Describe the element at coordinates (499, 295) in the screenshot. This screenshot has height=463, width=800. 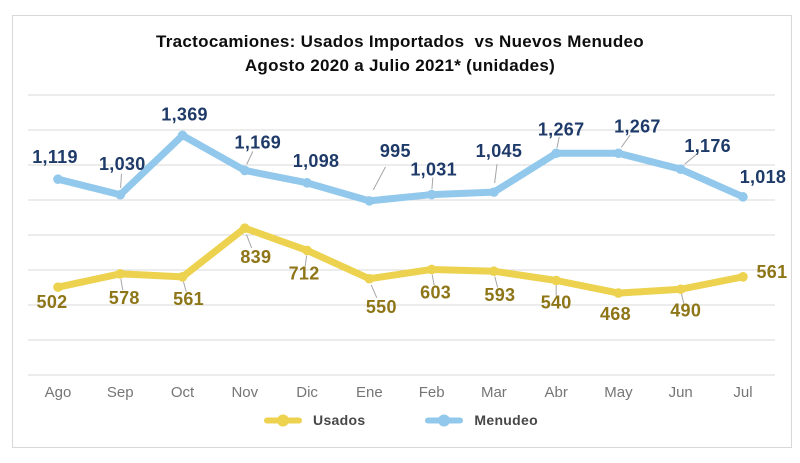
I see `usados-data-label: 593` at that location.